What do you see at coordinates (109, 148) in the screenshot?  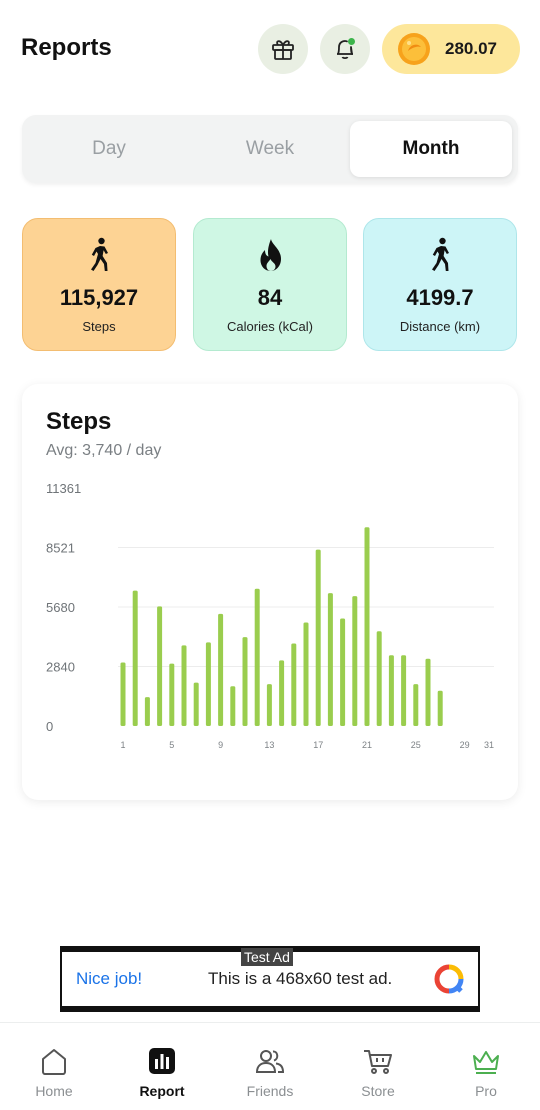 I see `tab-day: Day` at bounding box center [109, 148].